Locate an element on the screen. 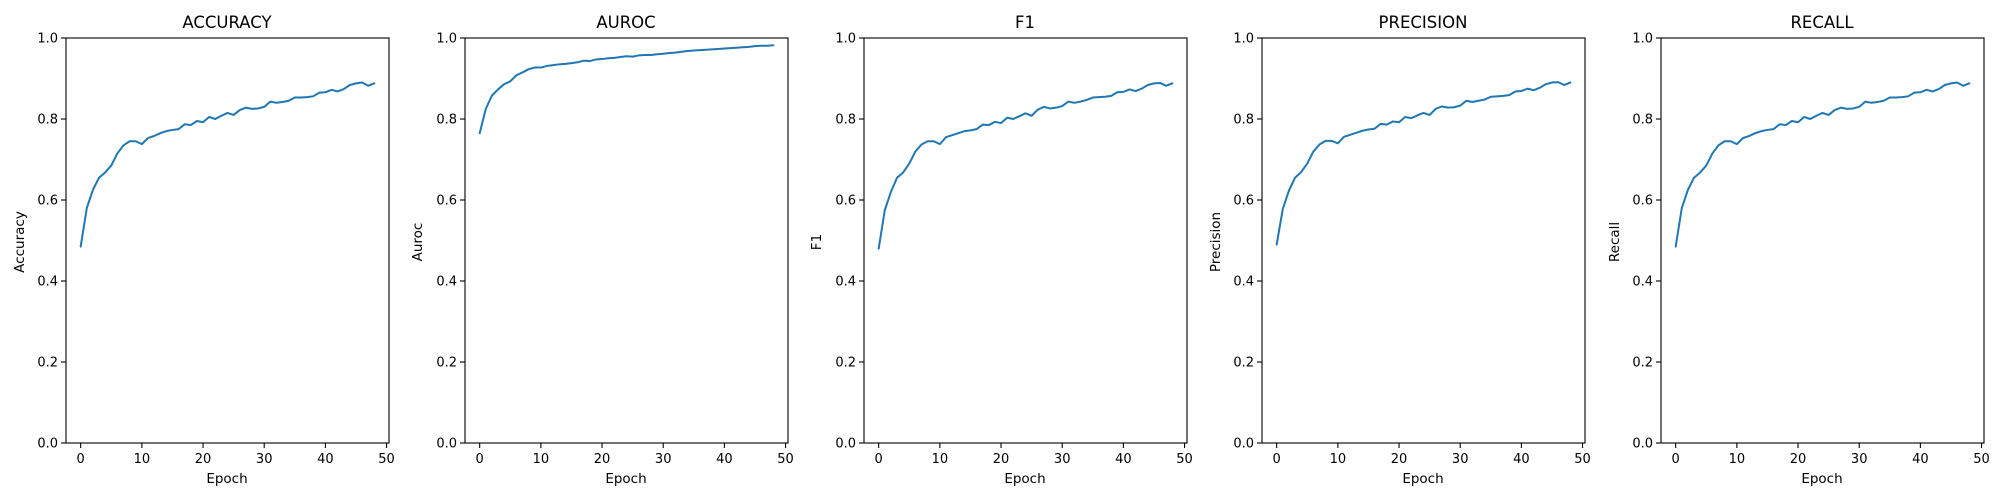 This screenshot has height=500, width=2000. panel-title: F1 is located at coordinates (1025, 22).